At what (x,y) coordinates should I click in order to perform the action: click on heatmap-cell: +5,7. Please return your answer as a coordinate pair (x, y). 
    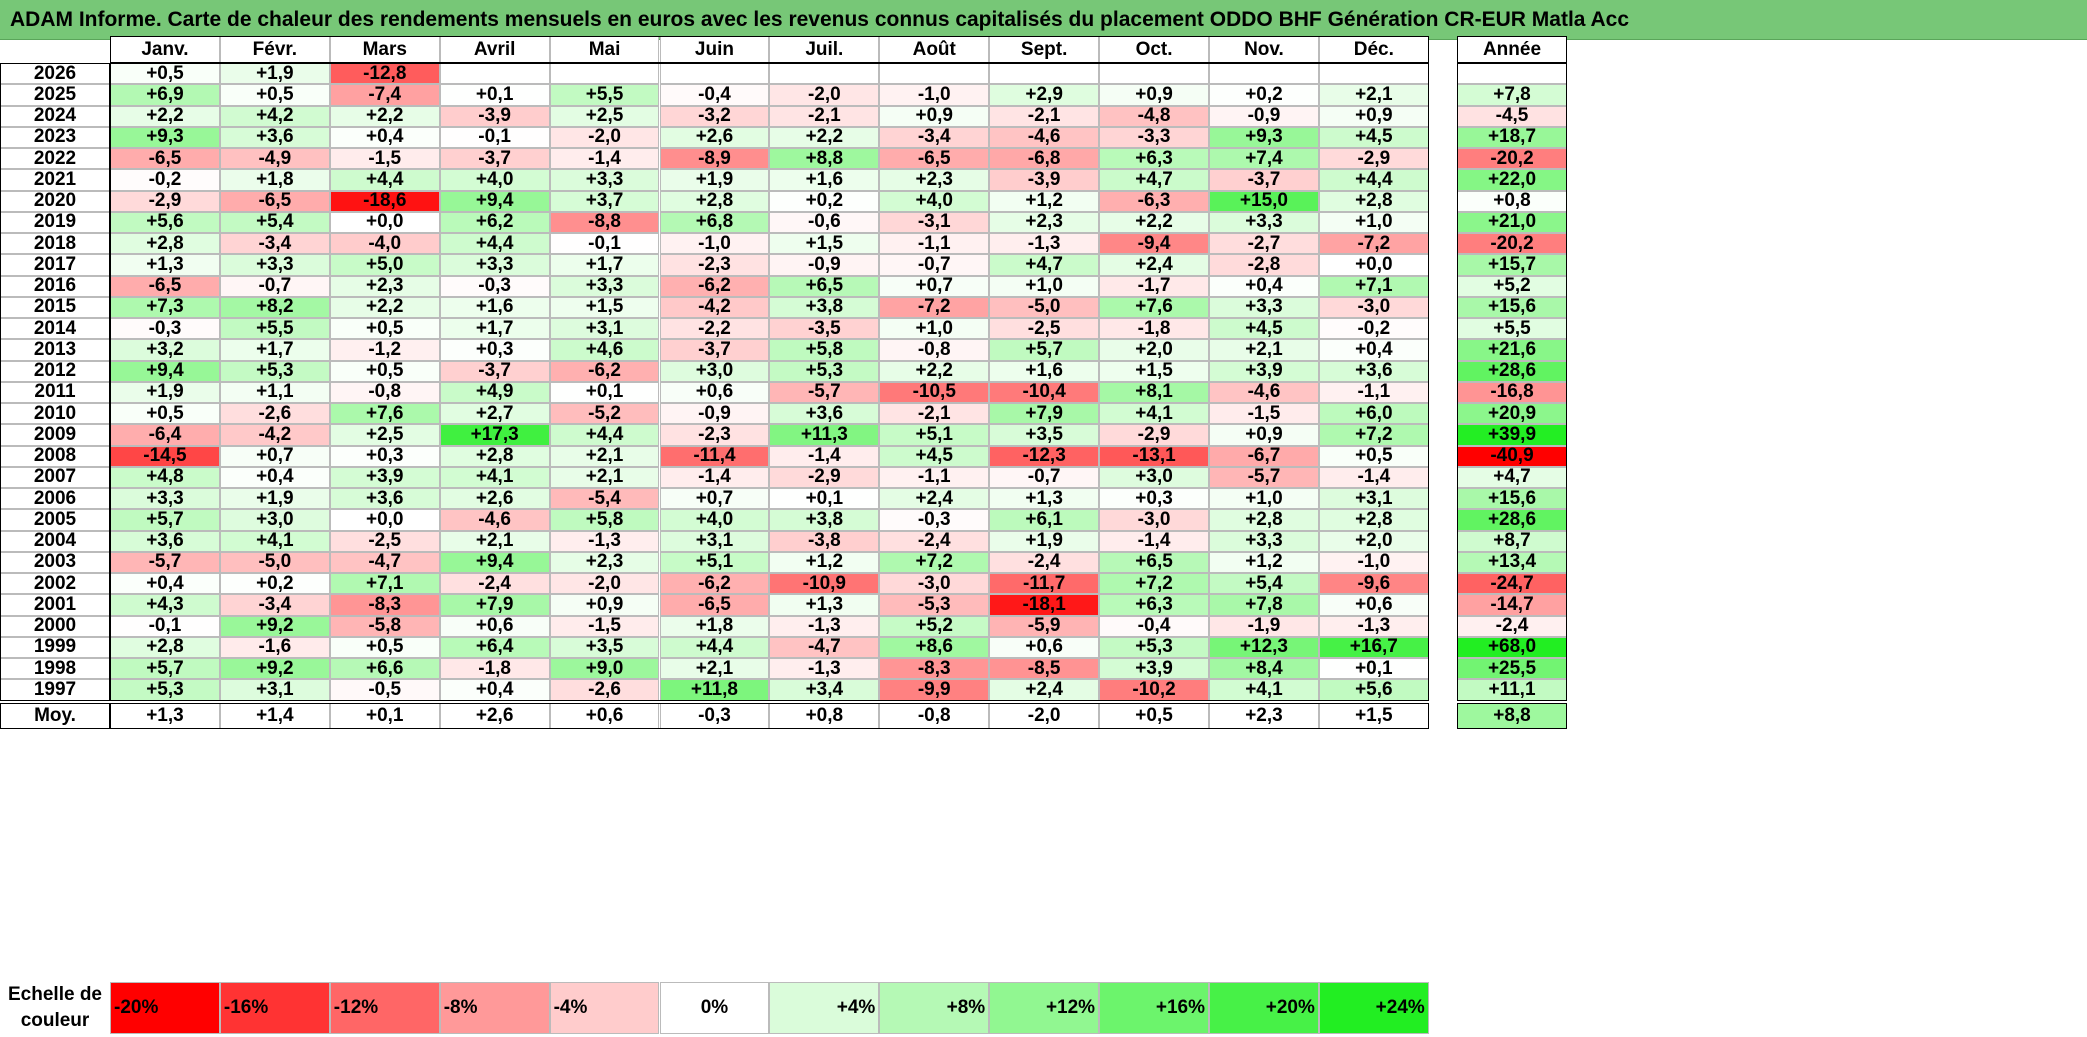
    Looking at the image, I should click on (165, 669).